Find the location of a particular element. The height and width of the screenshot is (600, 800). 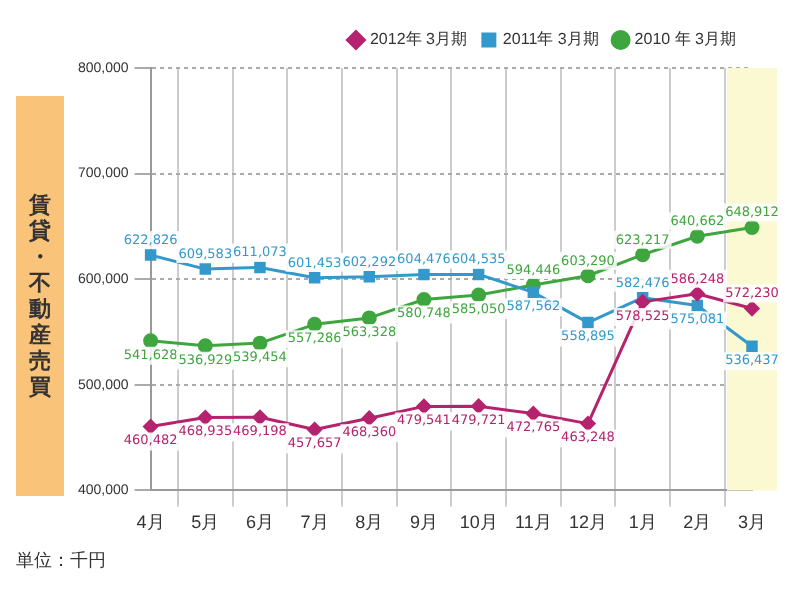

x-tick-label: 2月 is located at coordinates (697, 522).